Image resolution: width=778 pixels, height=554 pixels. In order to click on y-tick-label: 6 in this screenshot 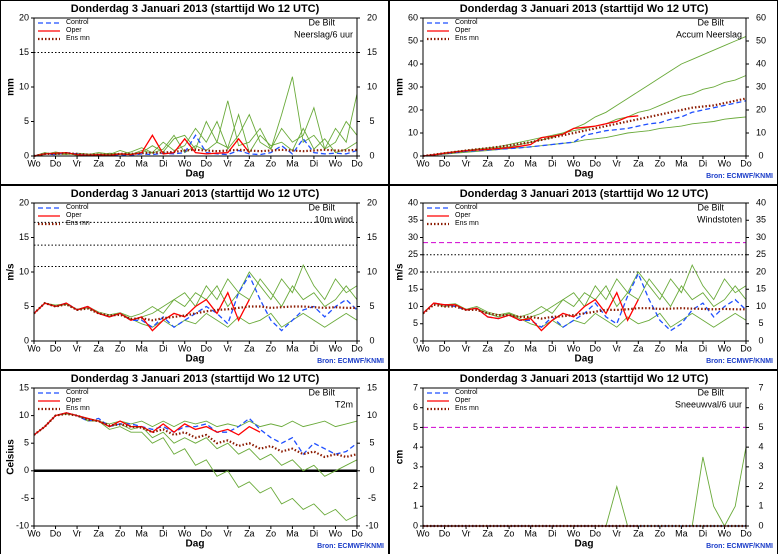, I will do `click(415, 407)`.